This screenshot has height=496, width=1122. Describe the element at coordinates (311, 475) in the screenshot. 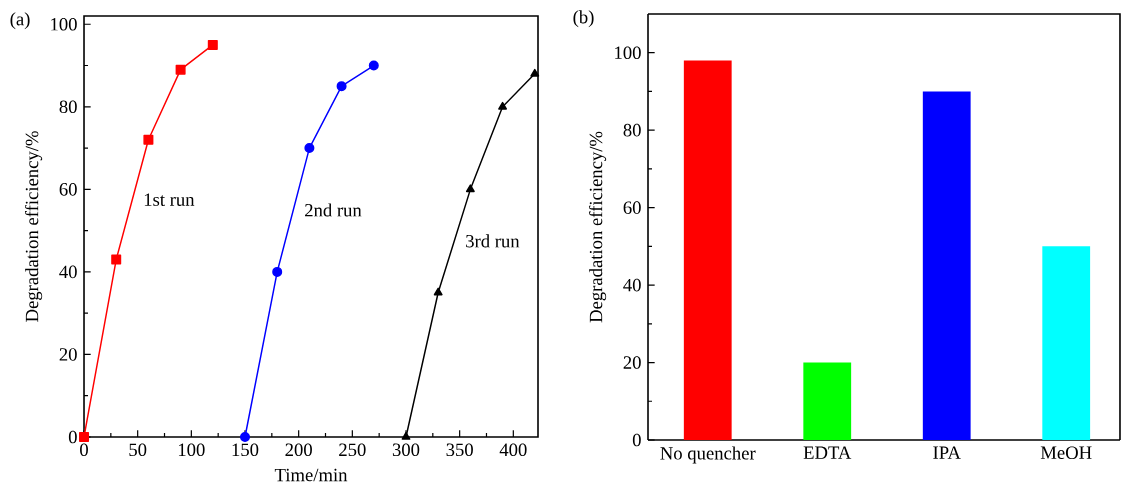

I see `x-axis-title: Time/min` at that location.